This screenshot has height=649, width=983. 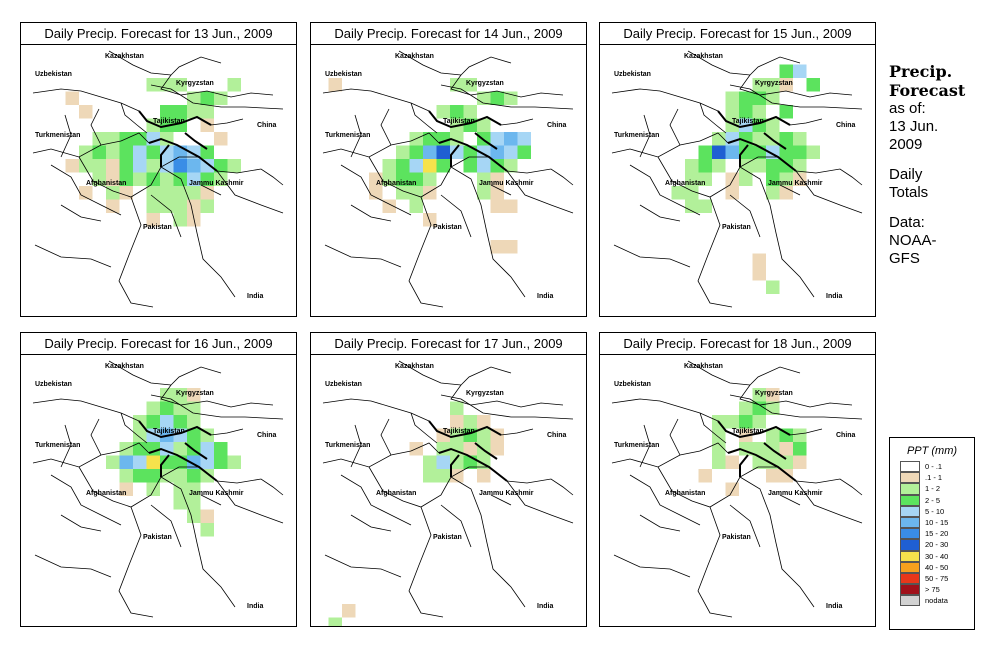 What do you see at coordinates (748, 121) in the screenshot?
I see `country-label: Tajikistan` at bounding box center [748, 121].